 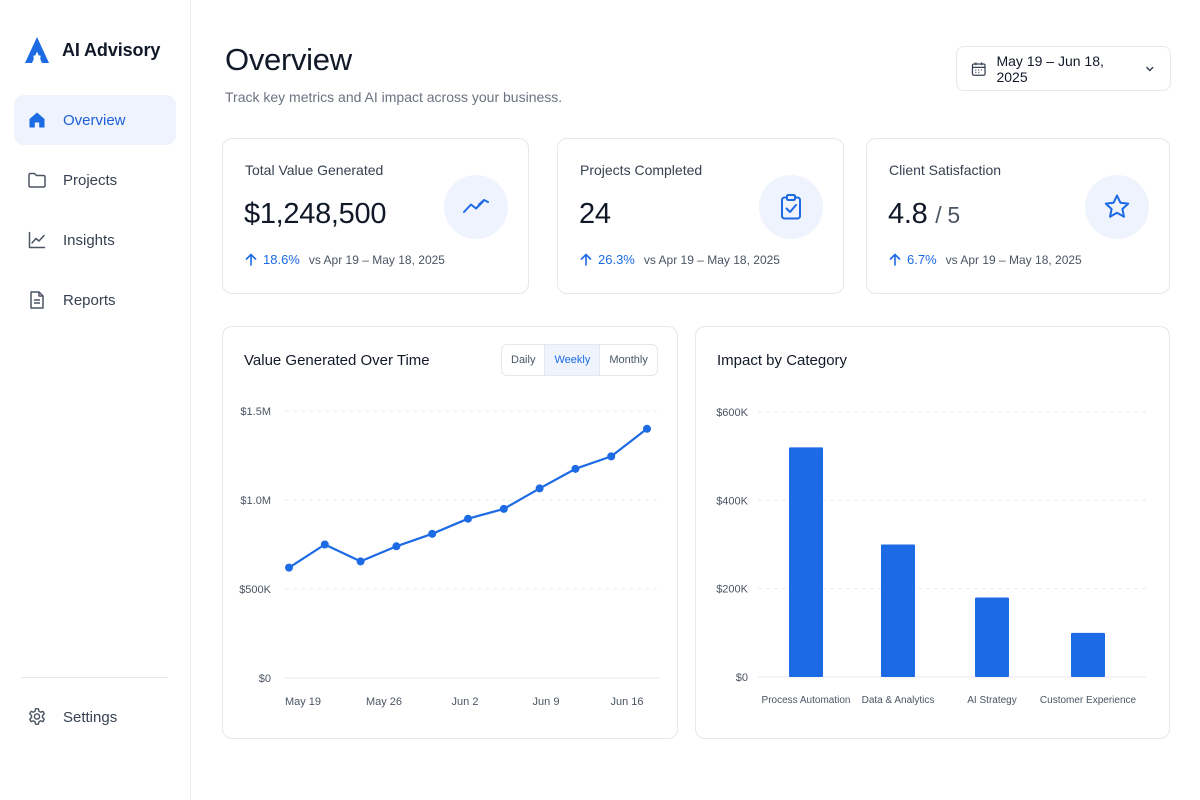 I want to click on star-icon, so click(x=1117, y=206).